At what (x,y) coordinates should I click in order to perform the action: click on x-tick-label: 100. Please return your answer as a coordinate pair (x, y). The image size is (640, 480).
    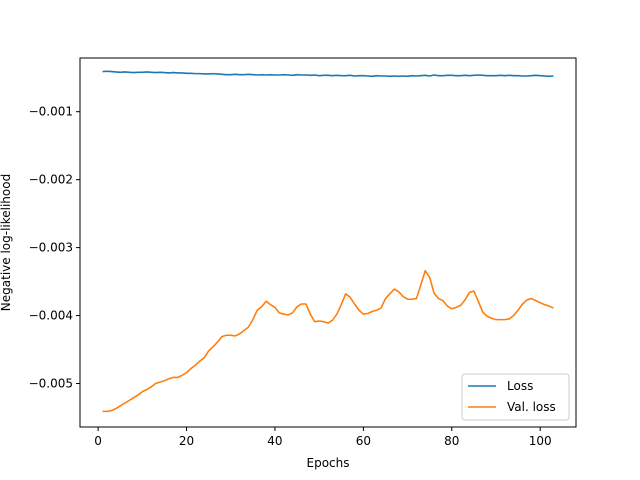
    Looking at the image, I should click on (540, 441).